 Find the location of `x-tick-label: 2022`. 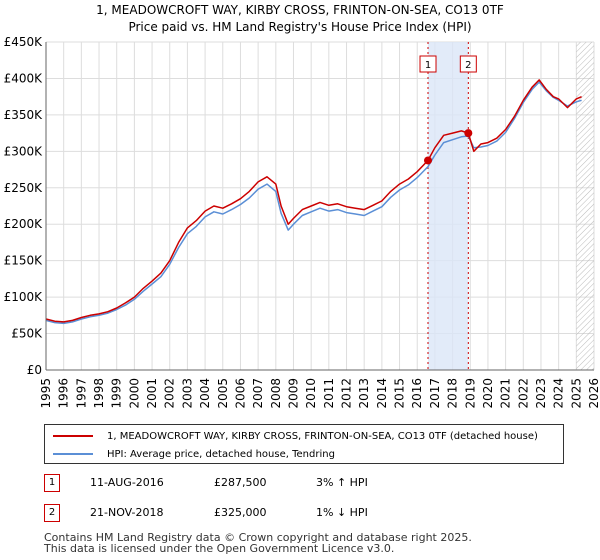

x-tick-label: 2022 is located at coordinates (523, 393).